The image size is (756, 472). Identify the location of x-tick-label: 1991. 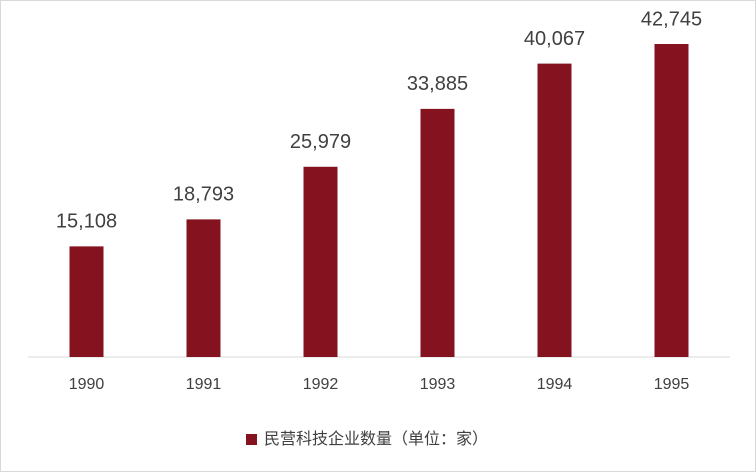
(204, 384).